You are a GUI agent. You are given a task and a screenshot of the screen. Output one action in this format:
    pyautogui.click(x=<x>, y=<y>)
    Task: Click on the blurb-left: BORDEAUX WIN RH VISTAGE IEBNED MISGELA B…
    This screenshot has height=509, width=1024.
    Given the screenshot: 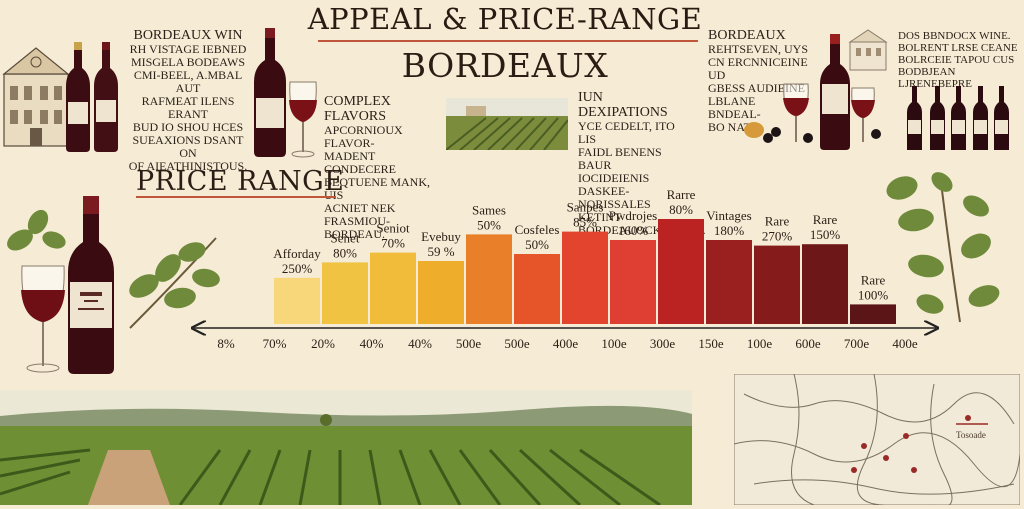 What is the action you would take?
    pyautogui.click(x=188, y=100)
    